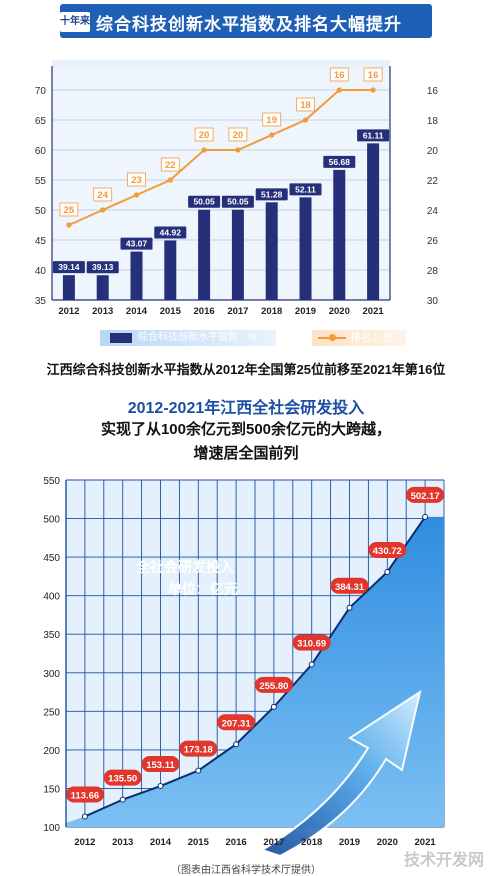 Image resolution: width=492 pixels, height=876 pixels. Describe the element at coordinates (171, 311) in the screenshot. I see `x-tick: 2015` at that location.